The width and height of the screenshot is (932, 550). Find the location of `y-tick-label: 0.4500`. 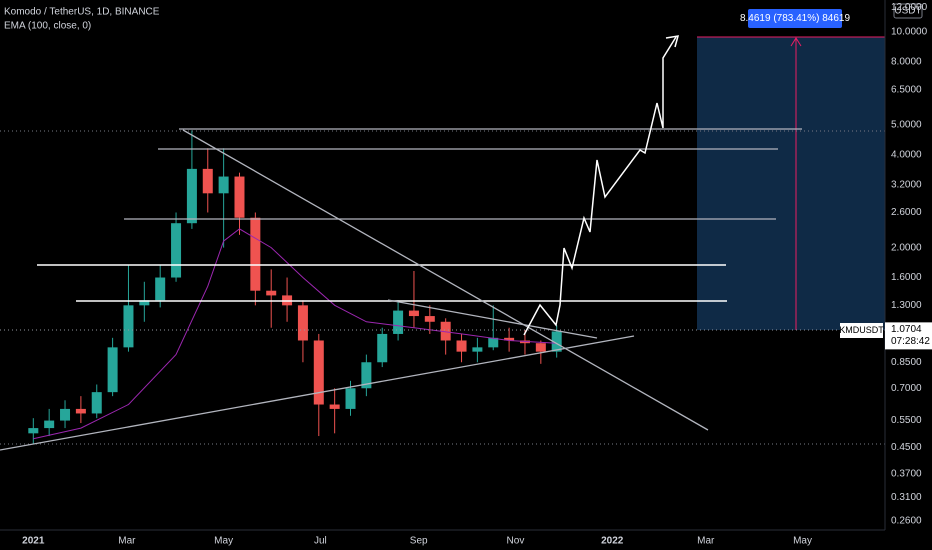

y-tick-label: 0.4500 is located at coordinates (906, 447).